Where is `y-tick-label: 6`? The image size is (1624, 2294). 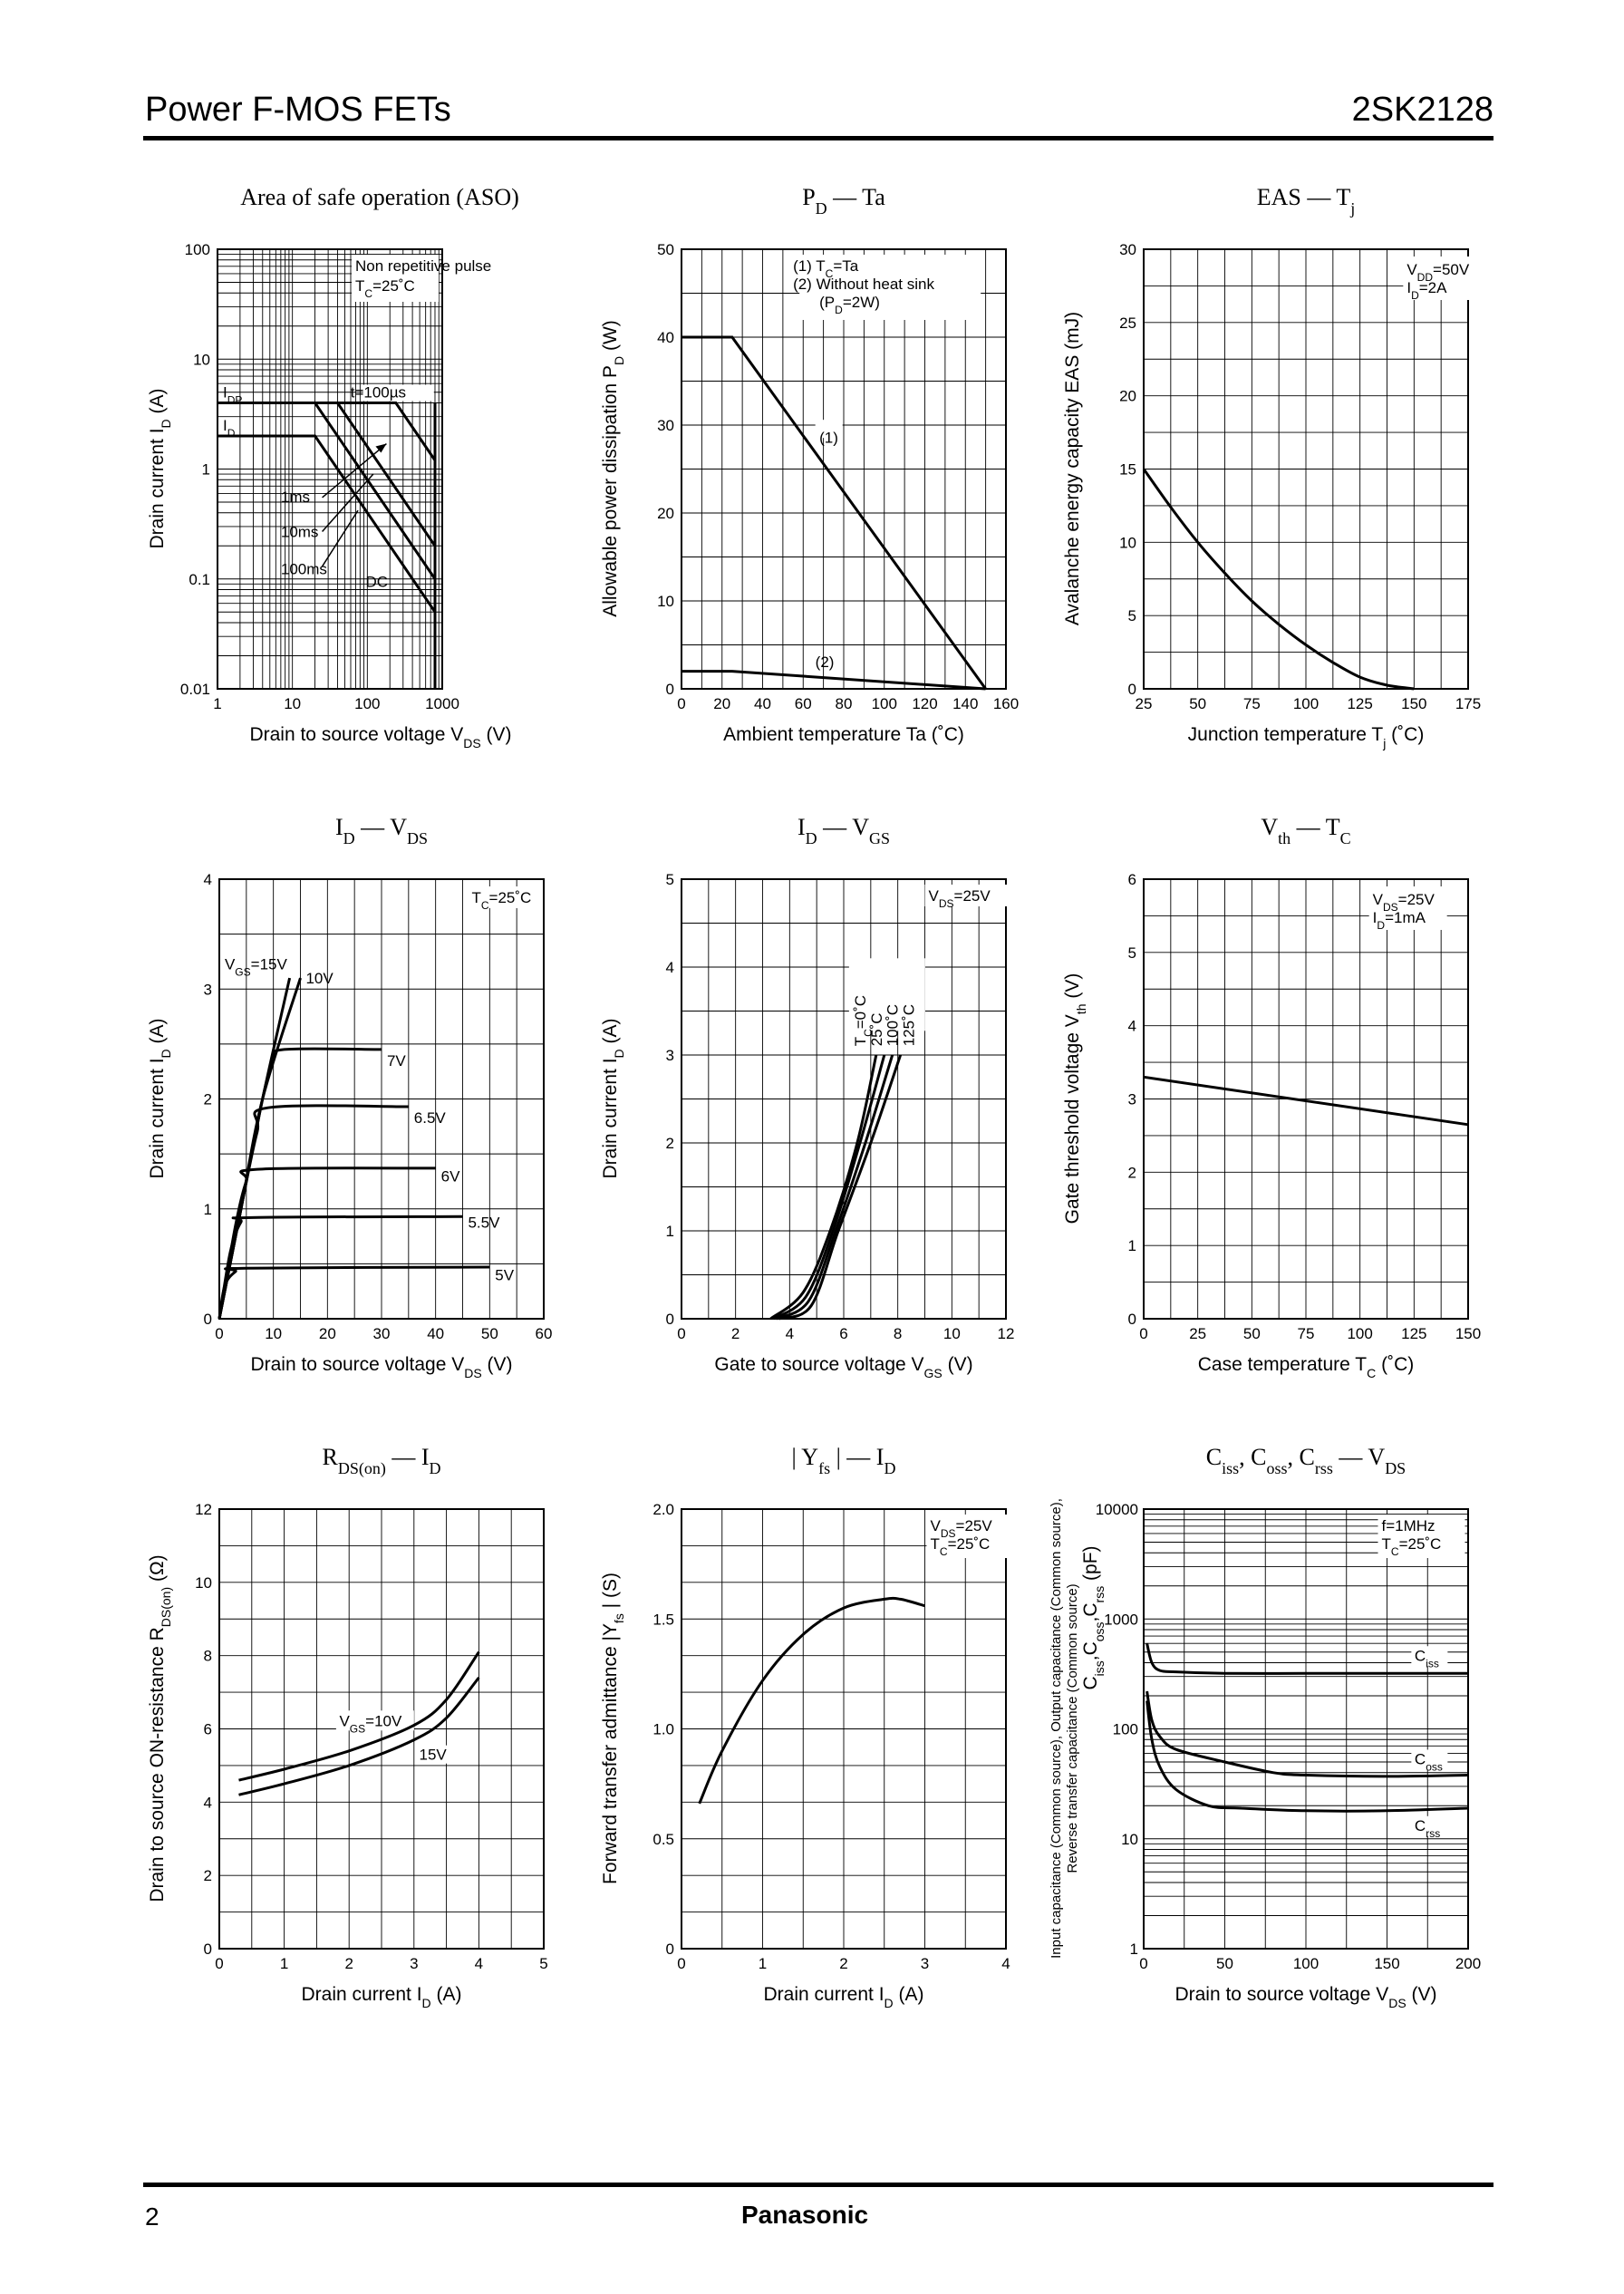
y-tick-label: 6 is located at coordinates (208, 1729).